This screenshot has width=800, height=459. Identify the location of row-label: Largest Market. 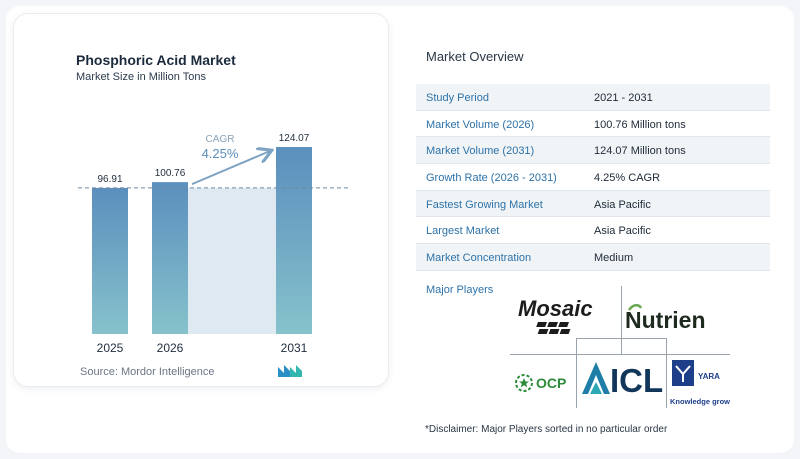
(463, 231).